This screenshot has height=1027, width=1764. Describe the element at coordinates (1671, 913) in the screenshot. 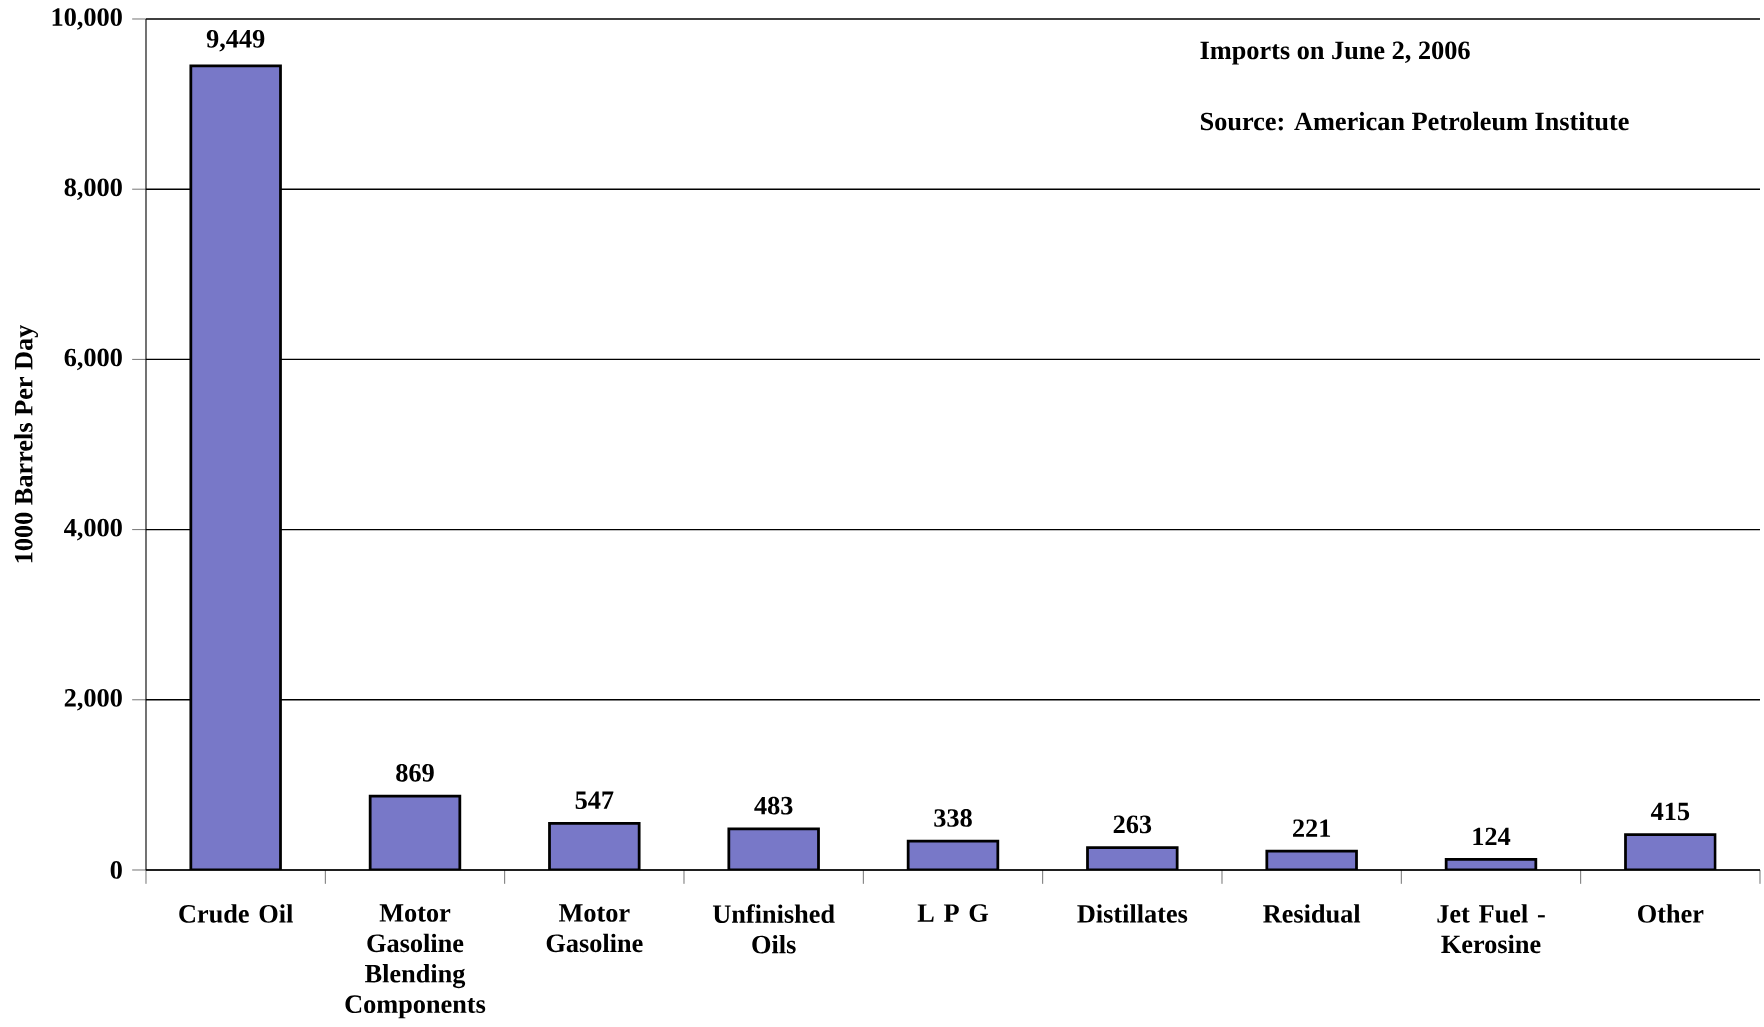

I see `x-tick-label: Other` at that location.